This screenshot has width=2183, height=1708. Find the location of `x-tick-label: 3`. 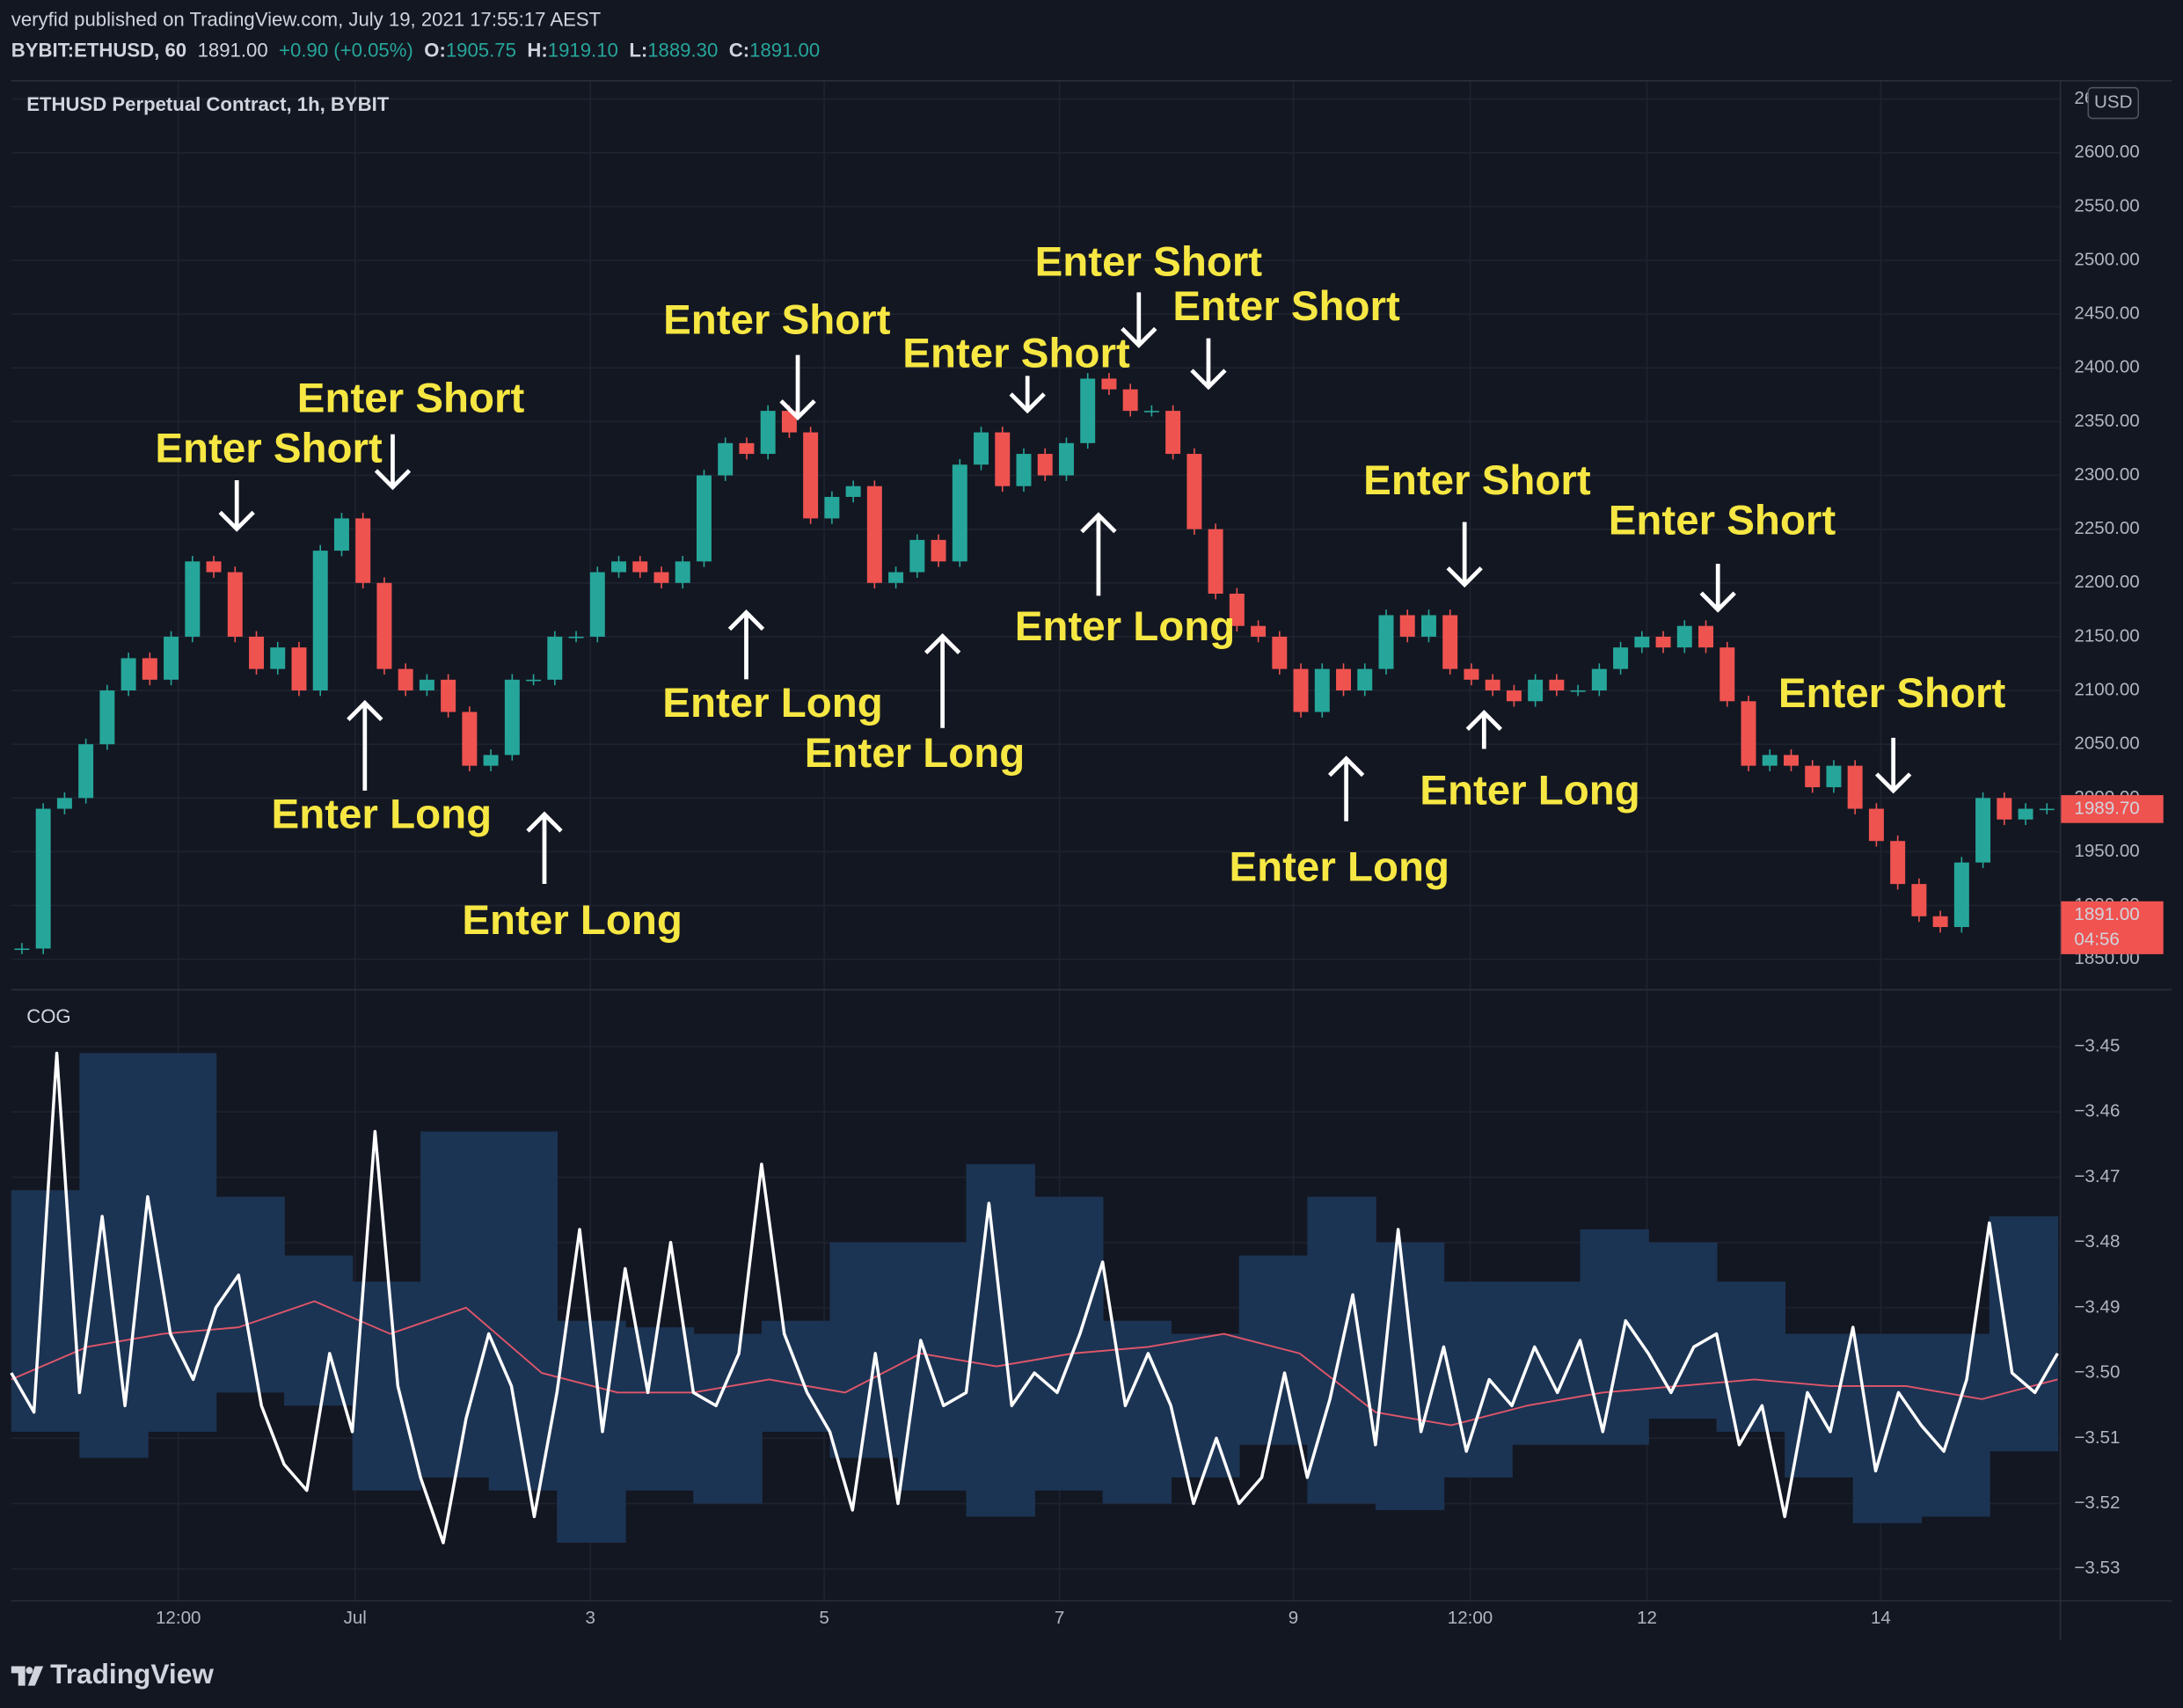

x-tick-label: 3 is located at coordinates (590, 1618).